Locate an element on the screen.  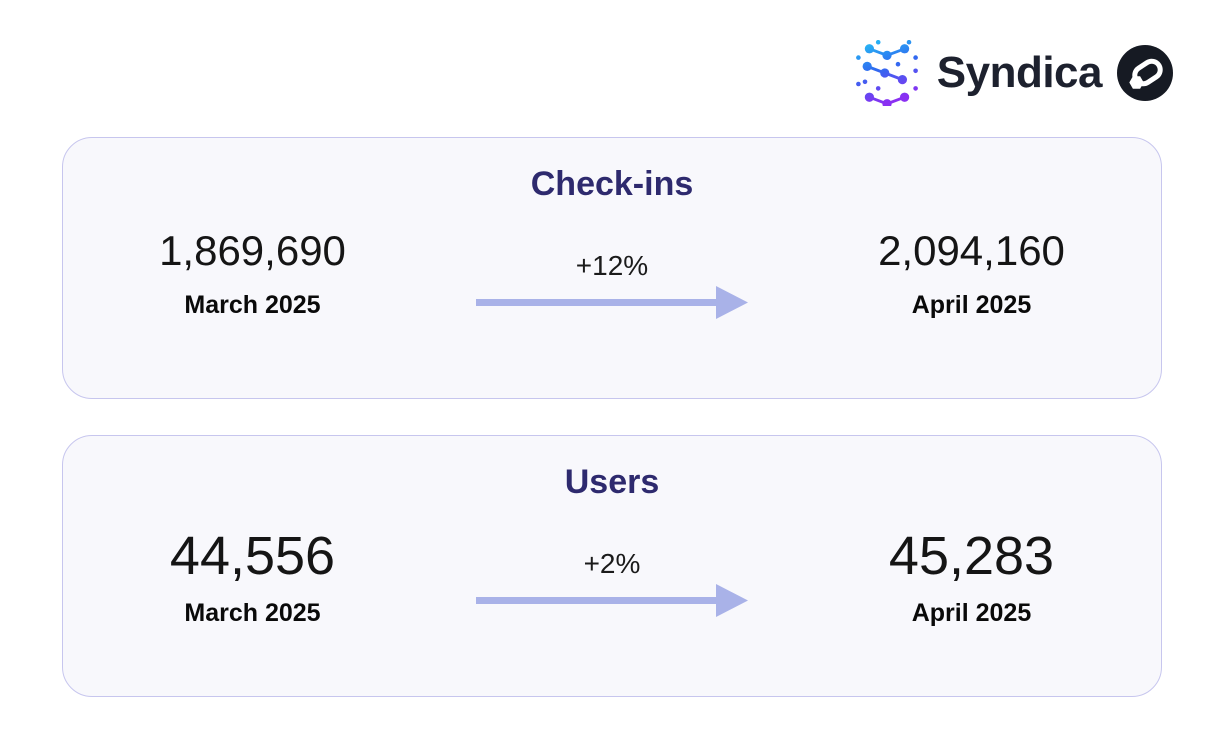
users-after-label: April 2025 is located at coordinates (971, 612).